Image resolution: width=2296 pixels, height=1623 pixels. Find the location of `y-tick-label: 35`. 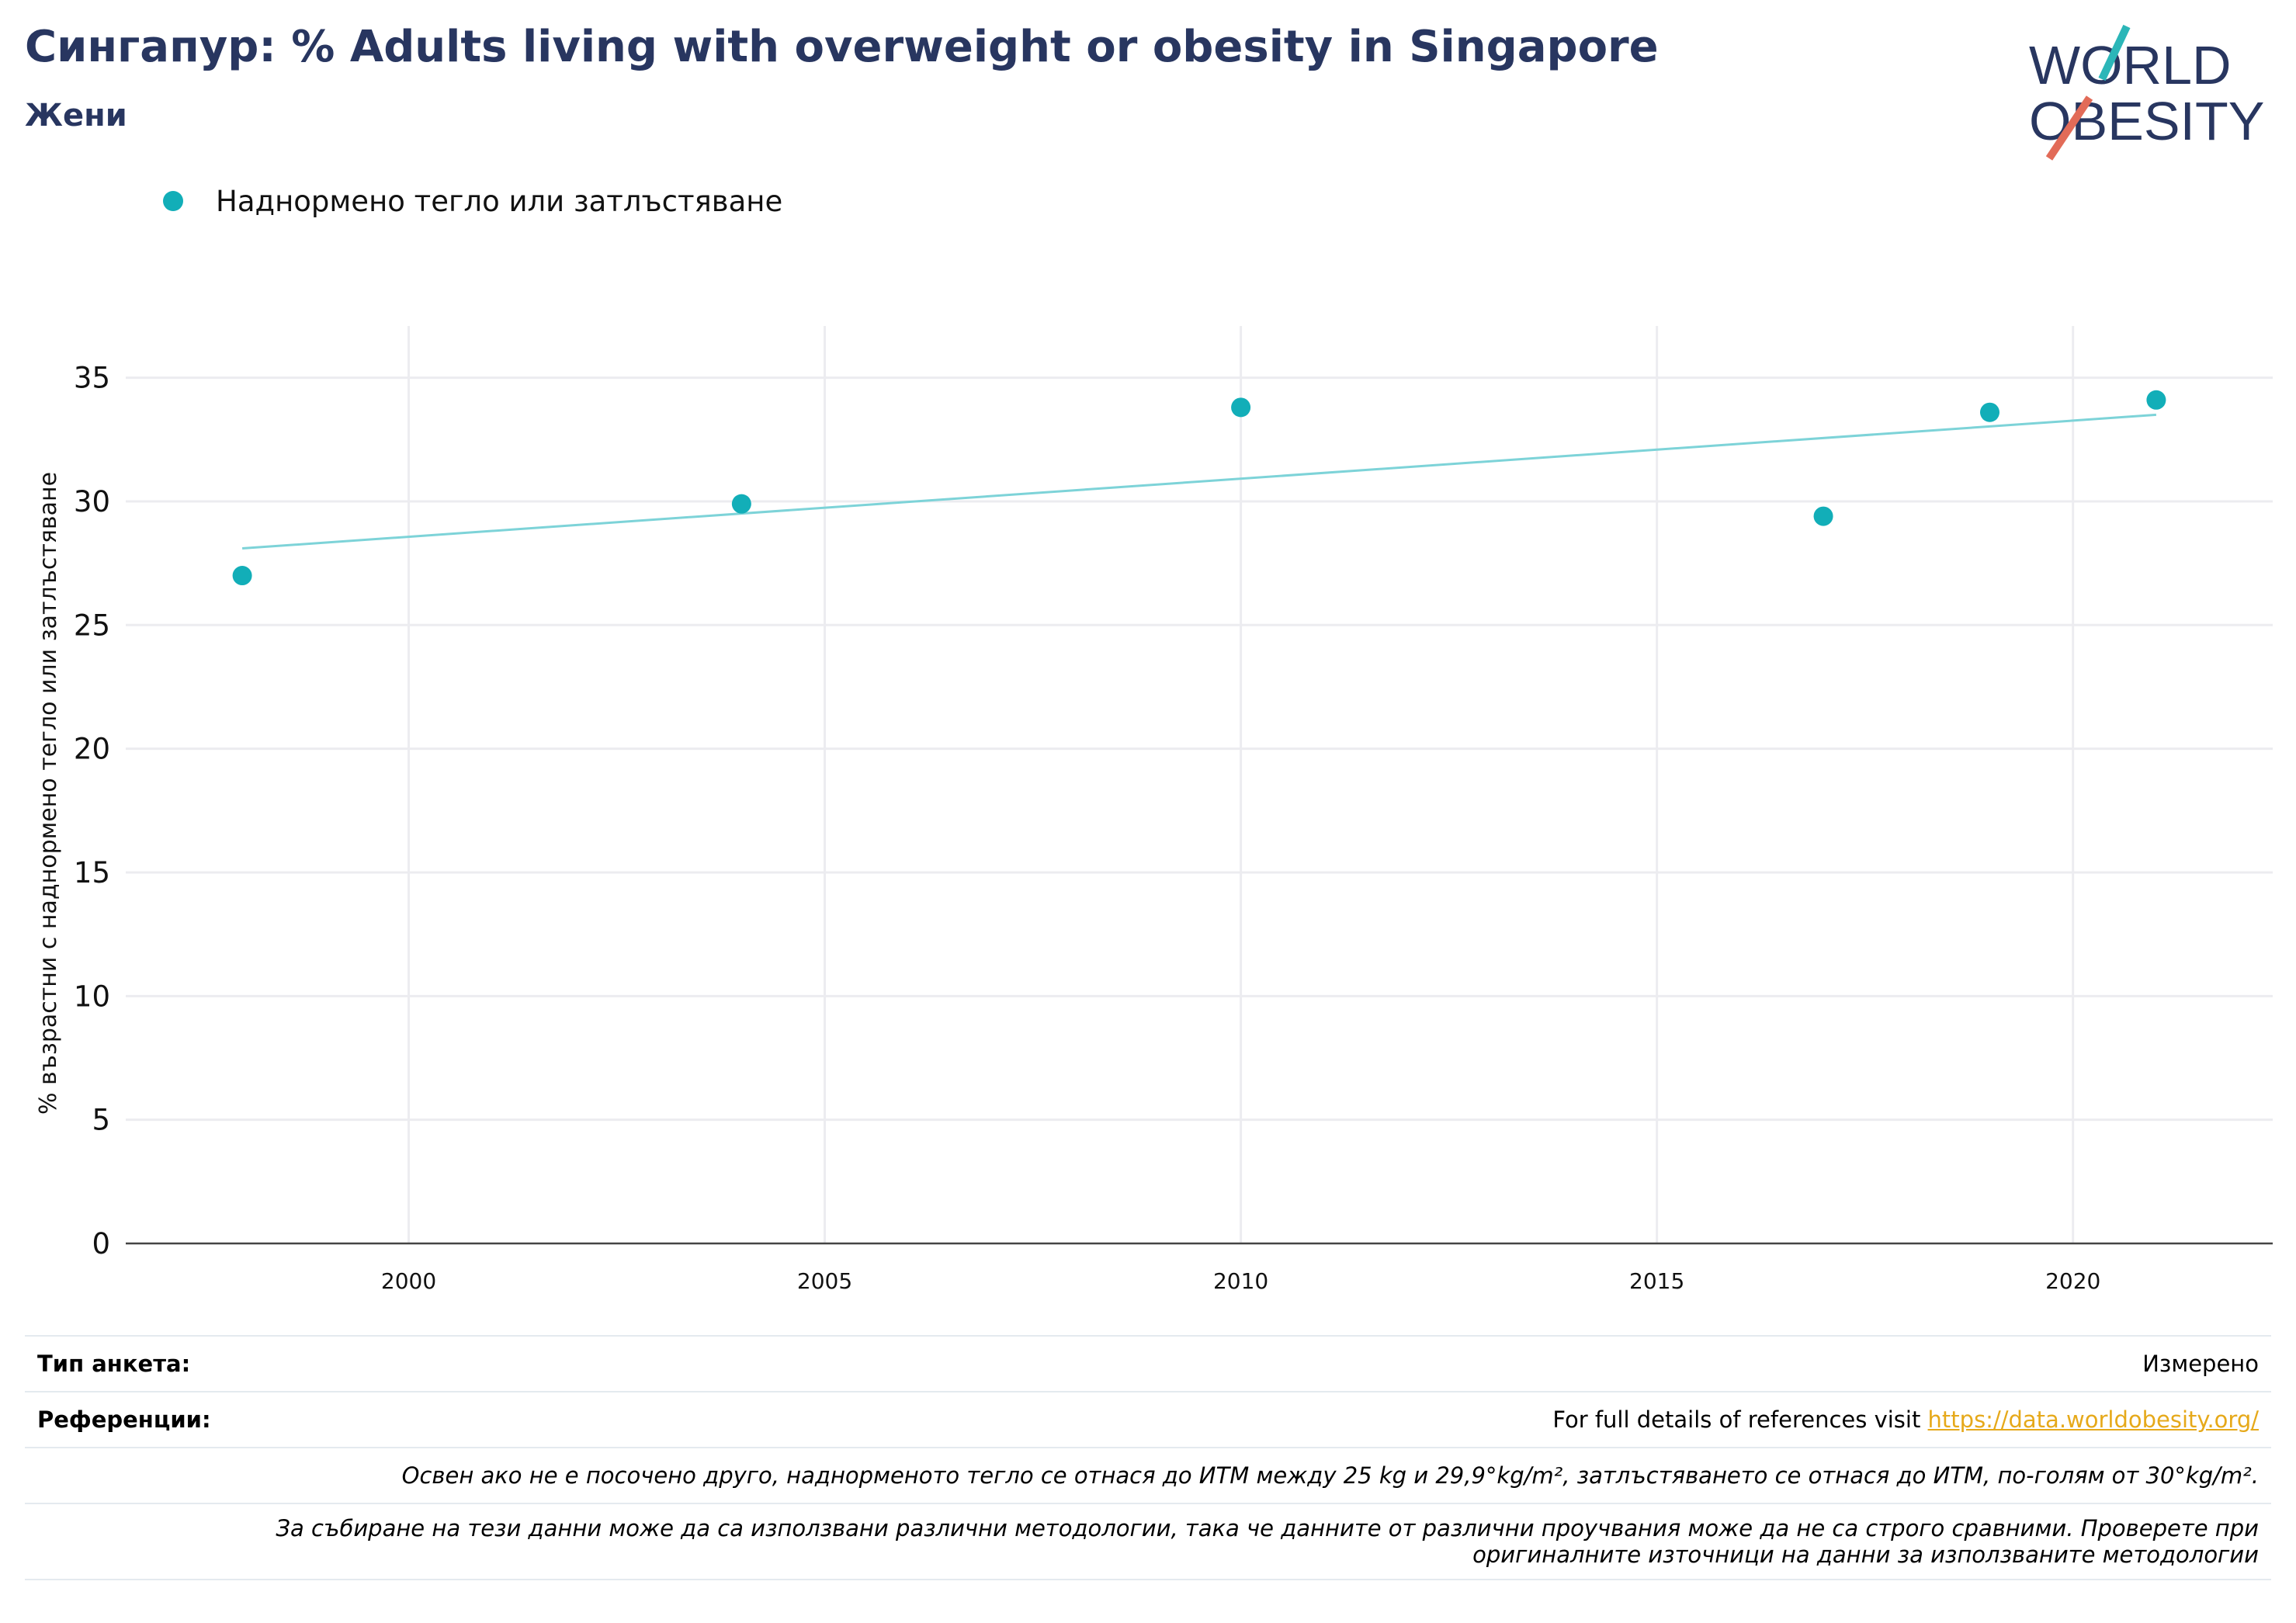

y-tick-label: 35 is located at coordinates (92, 378).